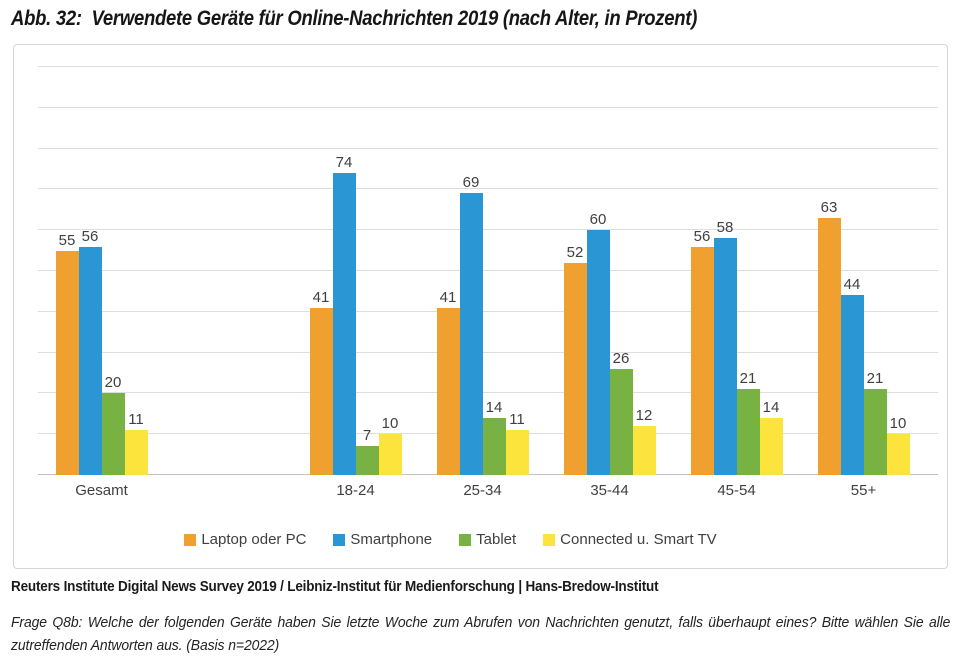 Image resolution: width=962 pixels, height=657 pixels. Describe the element at coordinates (863, 490) in the screenshot. I see `x-axis-label: 55+` at that location.